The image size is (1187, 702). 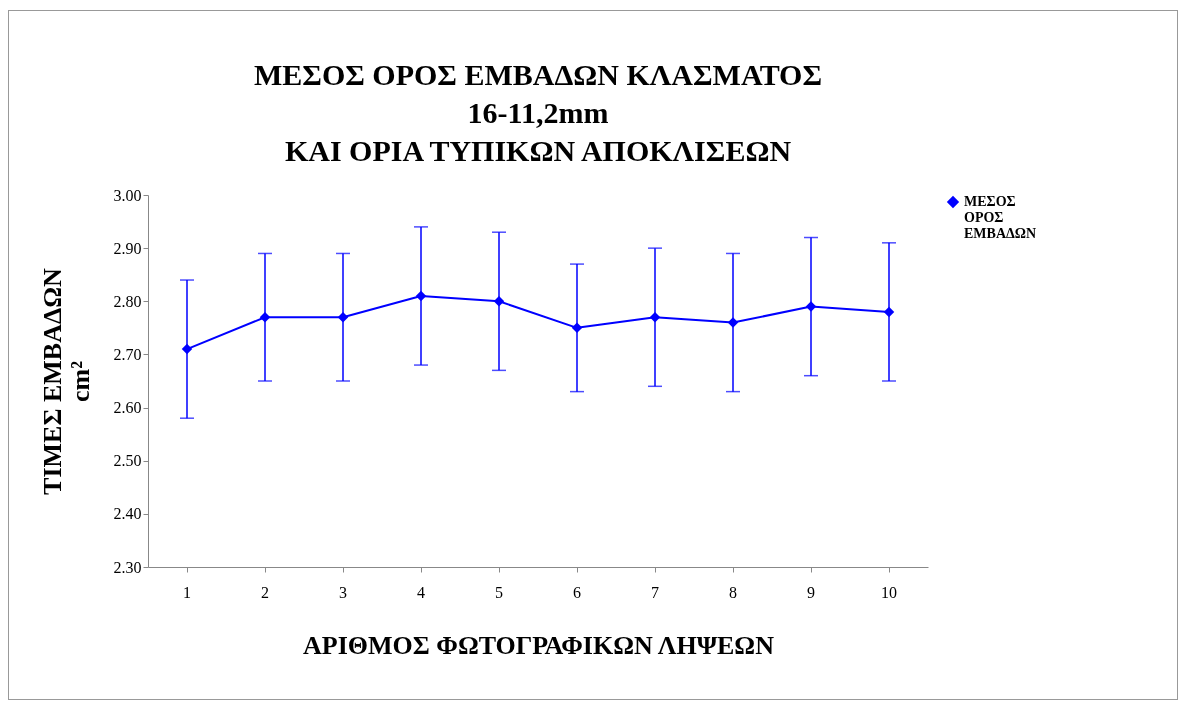 I want to click on x-tick-label: 5, so click(x=499, y=592).